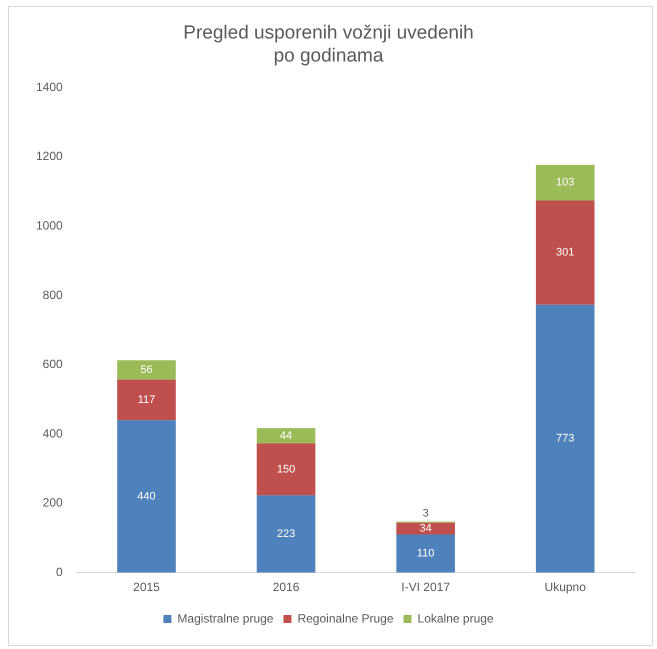  I want to click on y-tick-label: 600, so click(53, 364).